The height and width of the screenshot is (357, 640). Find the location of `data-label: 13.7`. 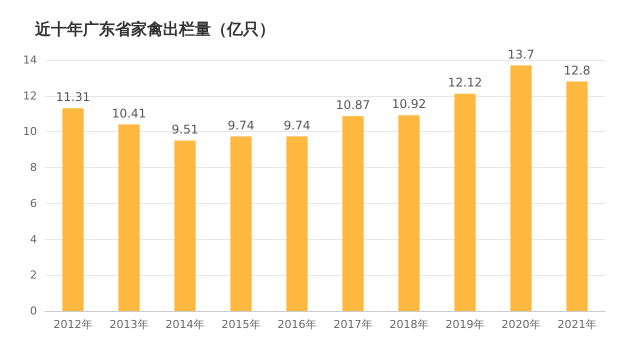

data-label: 13.7 is located at coordinates (521, 54).